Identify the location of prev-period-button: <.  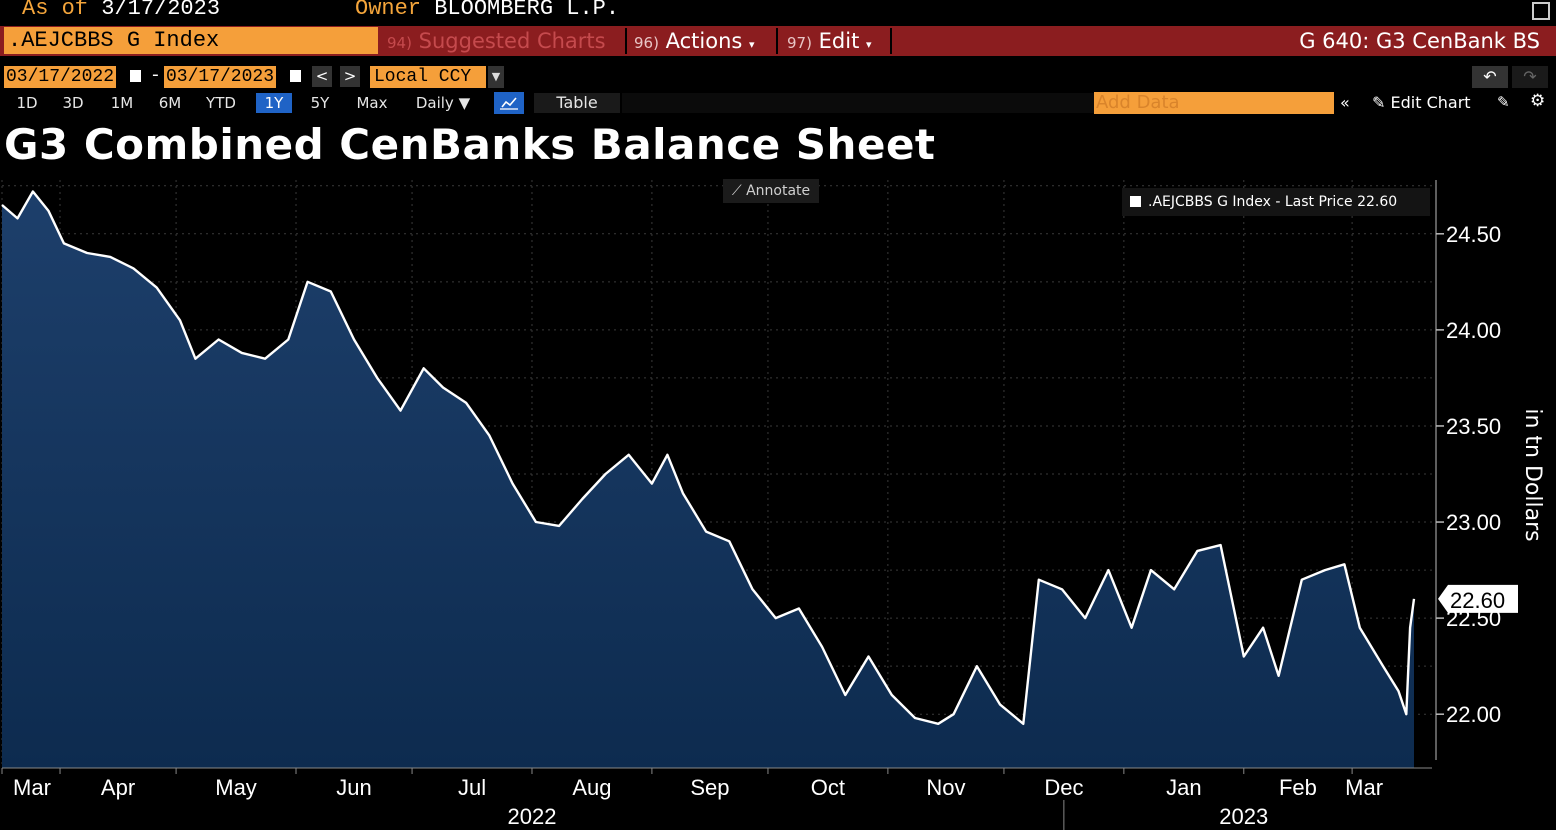
(322, 76).